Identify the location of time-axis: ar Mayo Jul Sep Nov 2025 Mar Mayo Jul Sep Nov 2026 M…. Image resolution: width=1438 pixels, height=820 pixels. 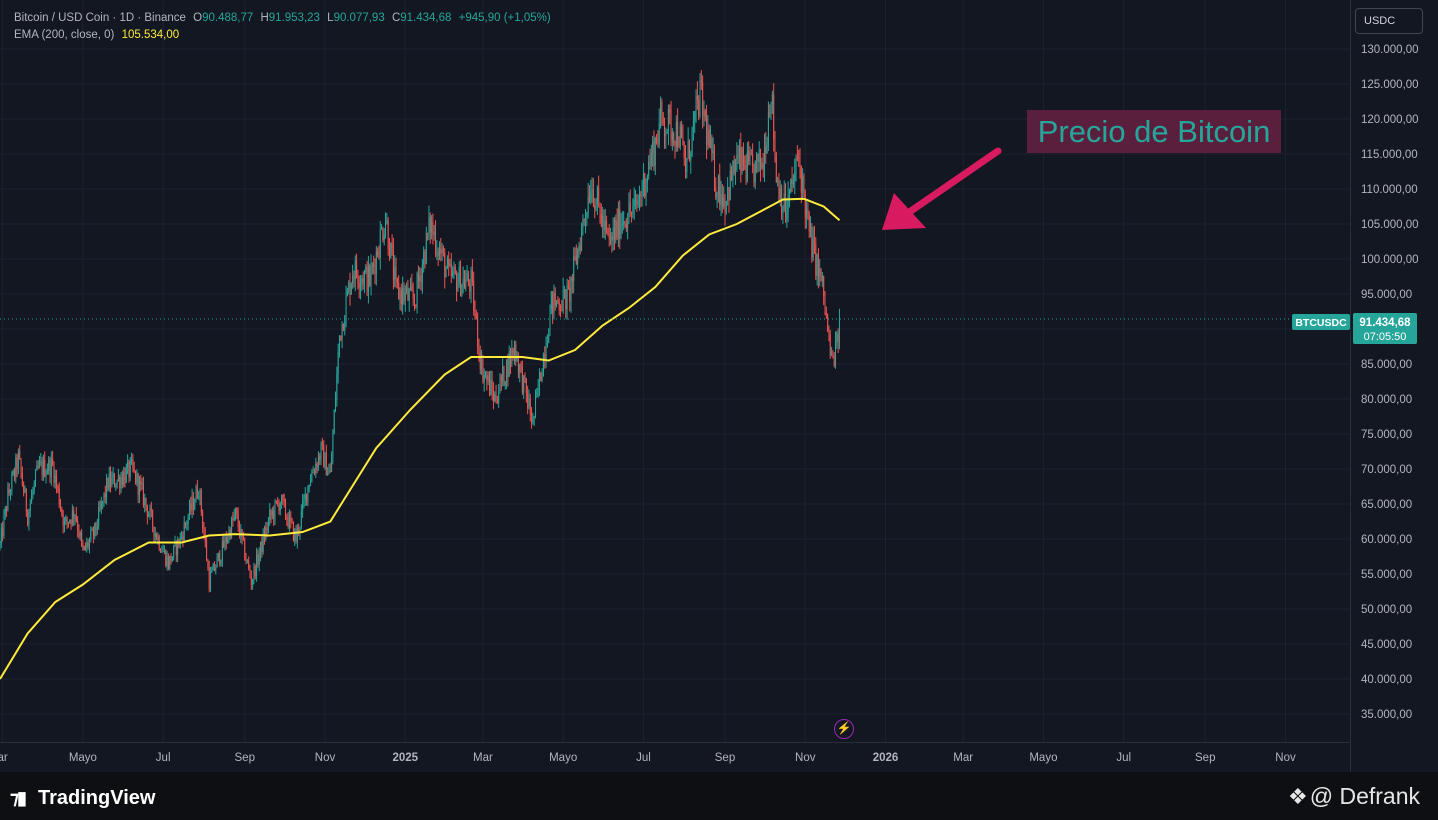
(675, 757).